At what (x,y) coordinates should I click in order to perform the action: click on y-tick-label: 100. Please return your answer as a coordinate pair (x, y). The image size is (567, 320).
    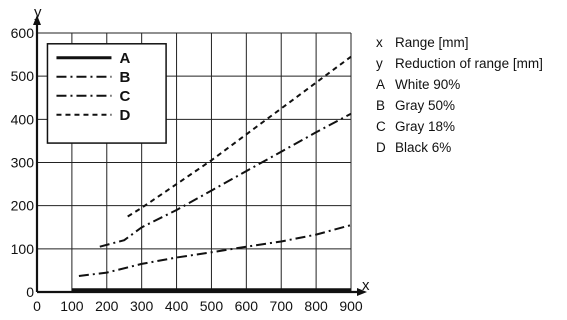
    Looking at the image, I should click on (23, 249).